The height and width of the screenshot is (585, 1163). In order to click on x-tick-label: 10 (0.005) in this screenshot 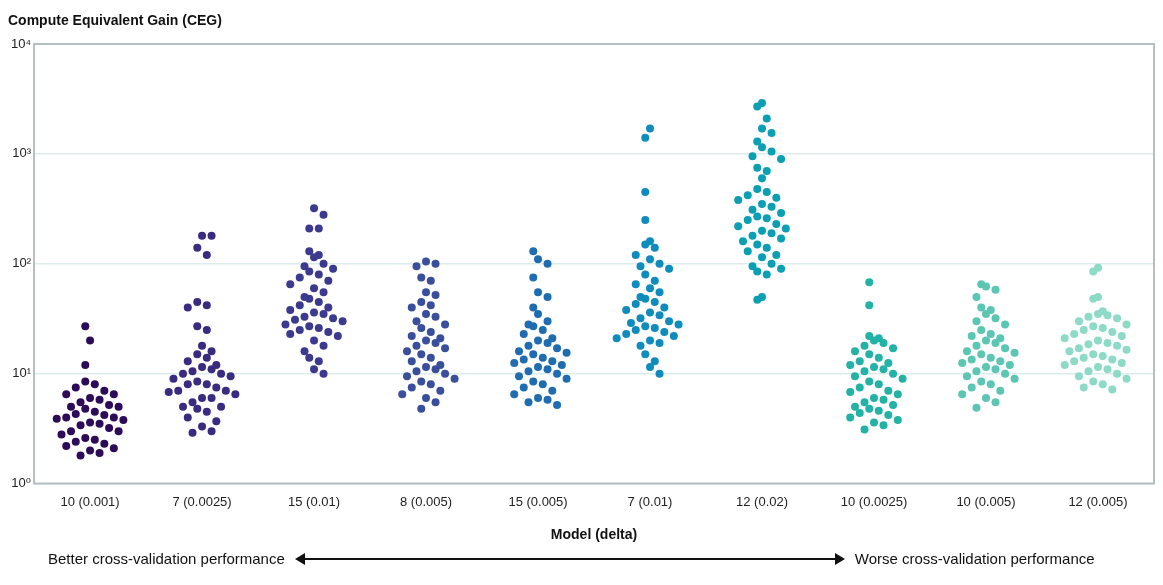, I will do `click(986, 501)`.